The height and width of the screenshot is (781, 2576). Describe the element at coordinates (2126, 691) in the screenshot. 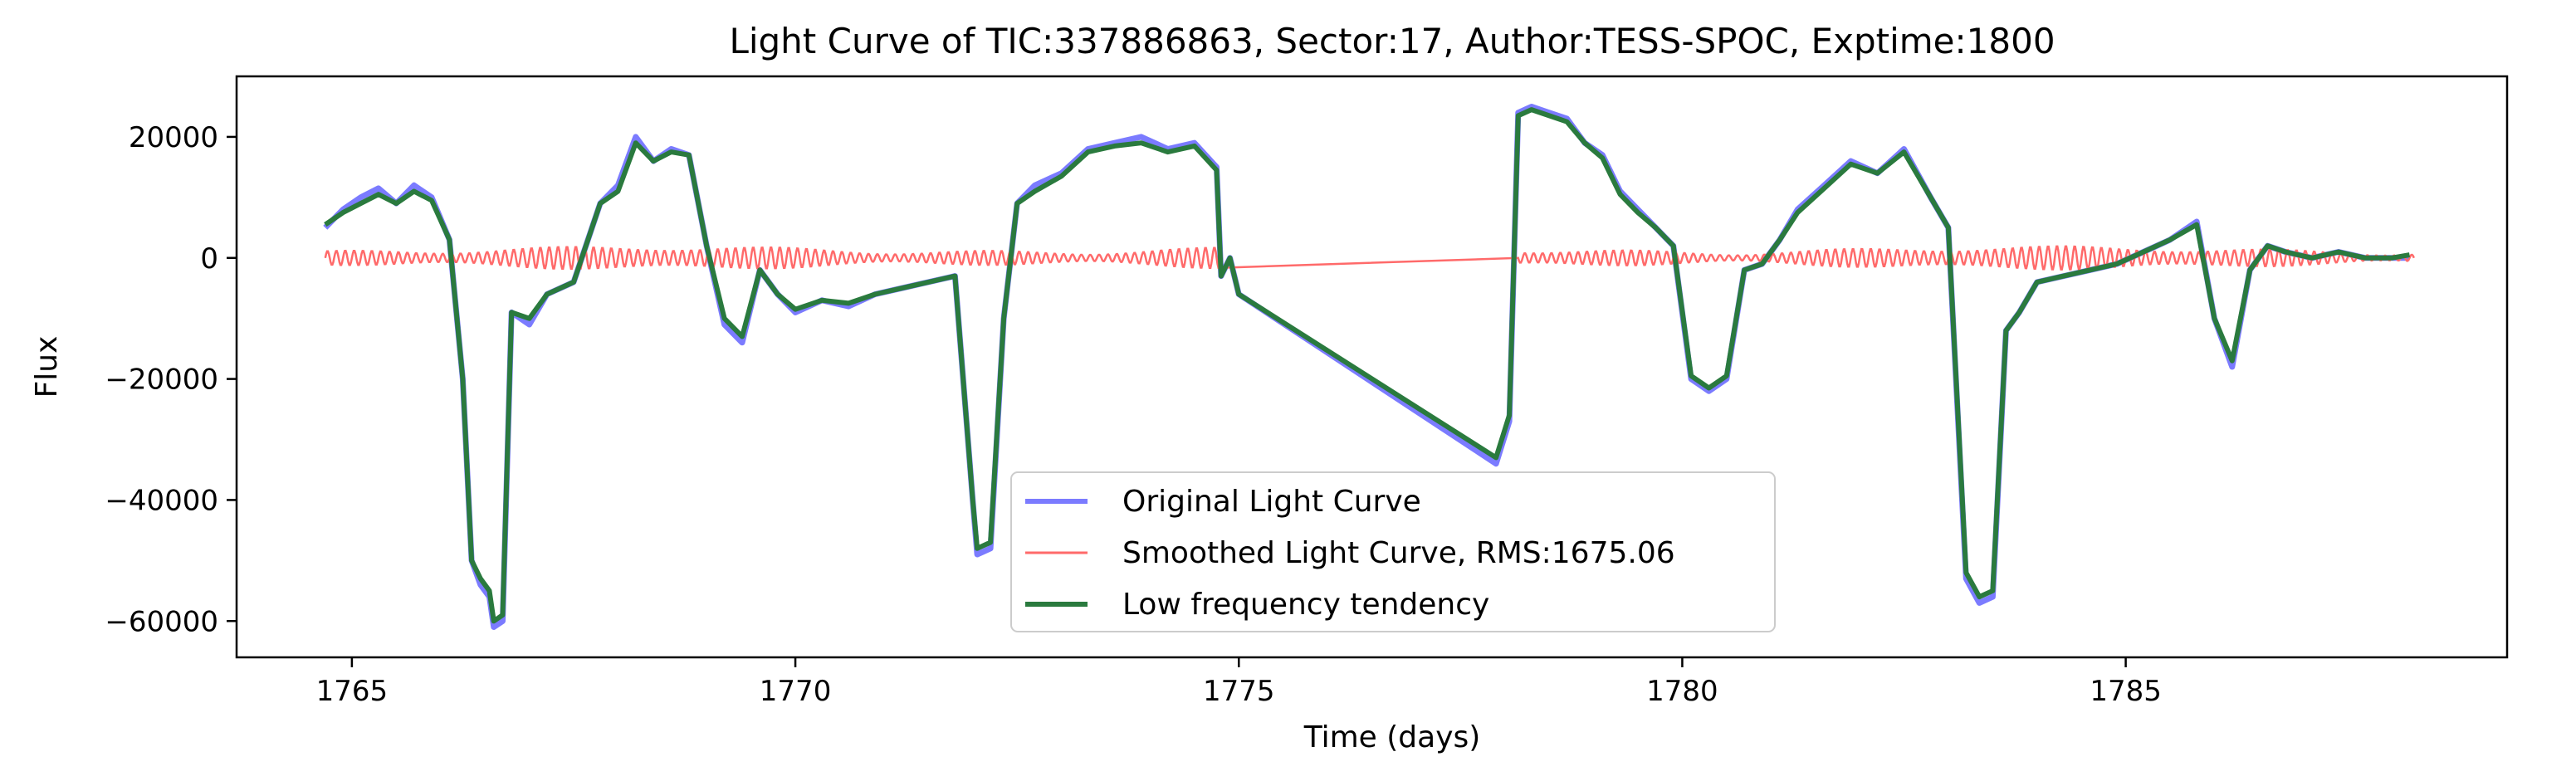

I see `x-tick-label: 1785` at that location.